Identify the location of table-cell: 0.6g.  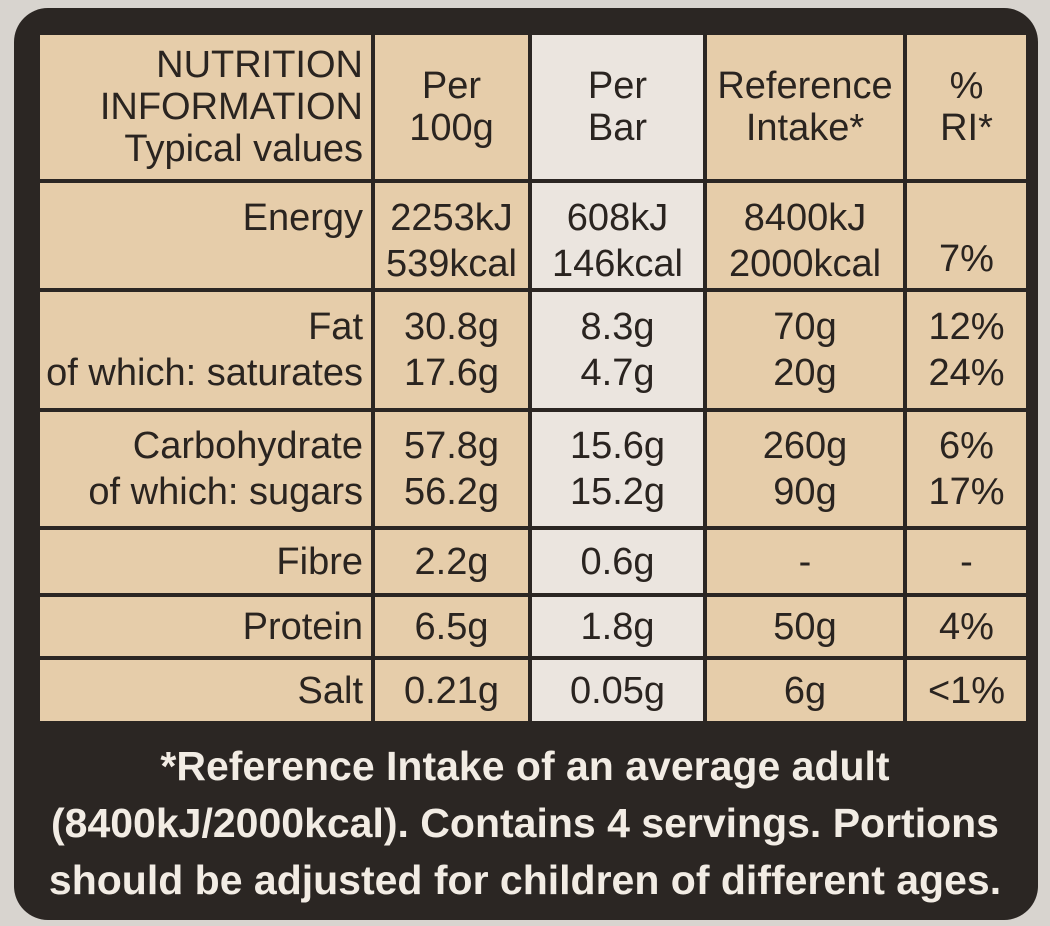
(617, 561).